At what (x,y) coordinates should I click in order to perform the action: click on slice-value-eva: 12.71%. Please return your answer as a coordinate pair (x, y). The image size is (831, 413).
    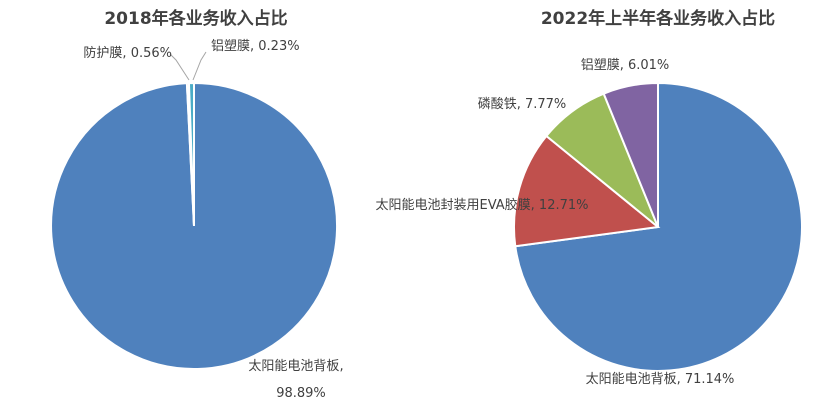
    Looking at the image, I should click on (564, 205).